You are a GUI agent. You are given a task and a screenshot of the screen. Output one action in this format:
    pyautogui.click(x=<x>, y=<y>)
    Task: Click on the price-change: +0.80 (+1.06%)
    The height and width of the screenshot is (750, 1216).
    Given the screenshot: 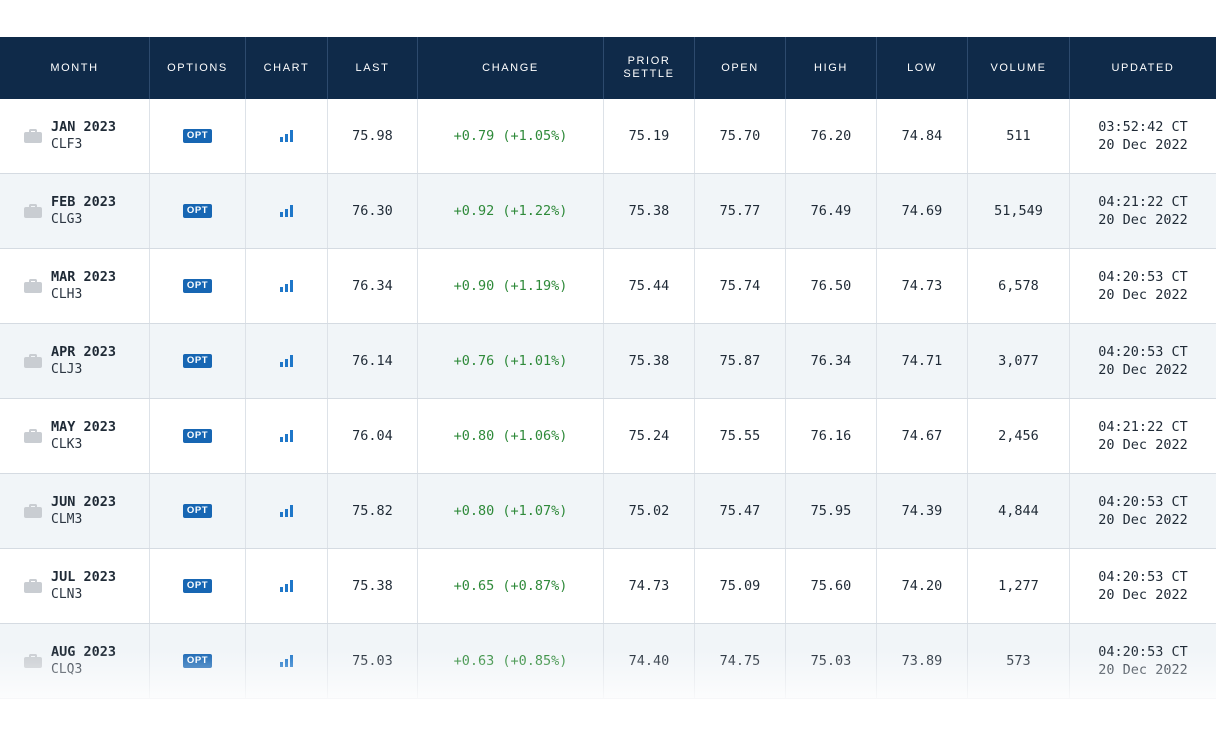 What is the action you would take?
    pyautogui.click(x=511, y=436)
    